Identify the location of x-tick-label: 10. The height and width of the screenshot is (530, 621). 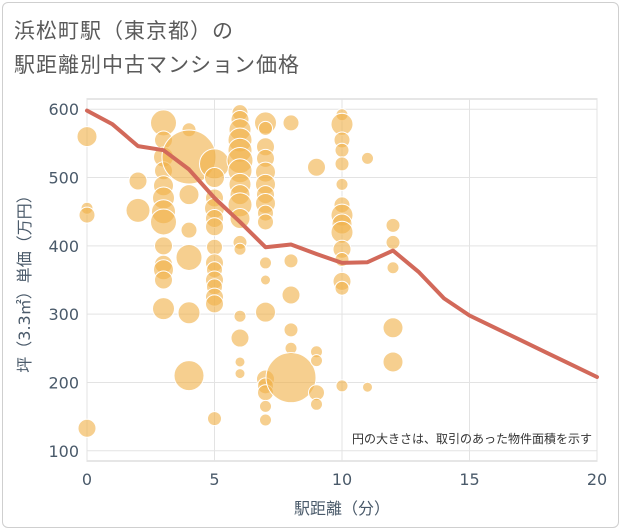
(342, 479).